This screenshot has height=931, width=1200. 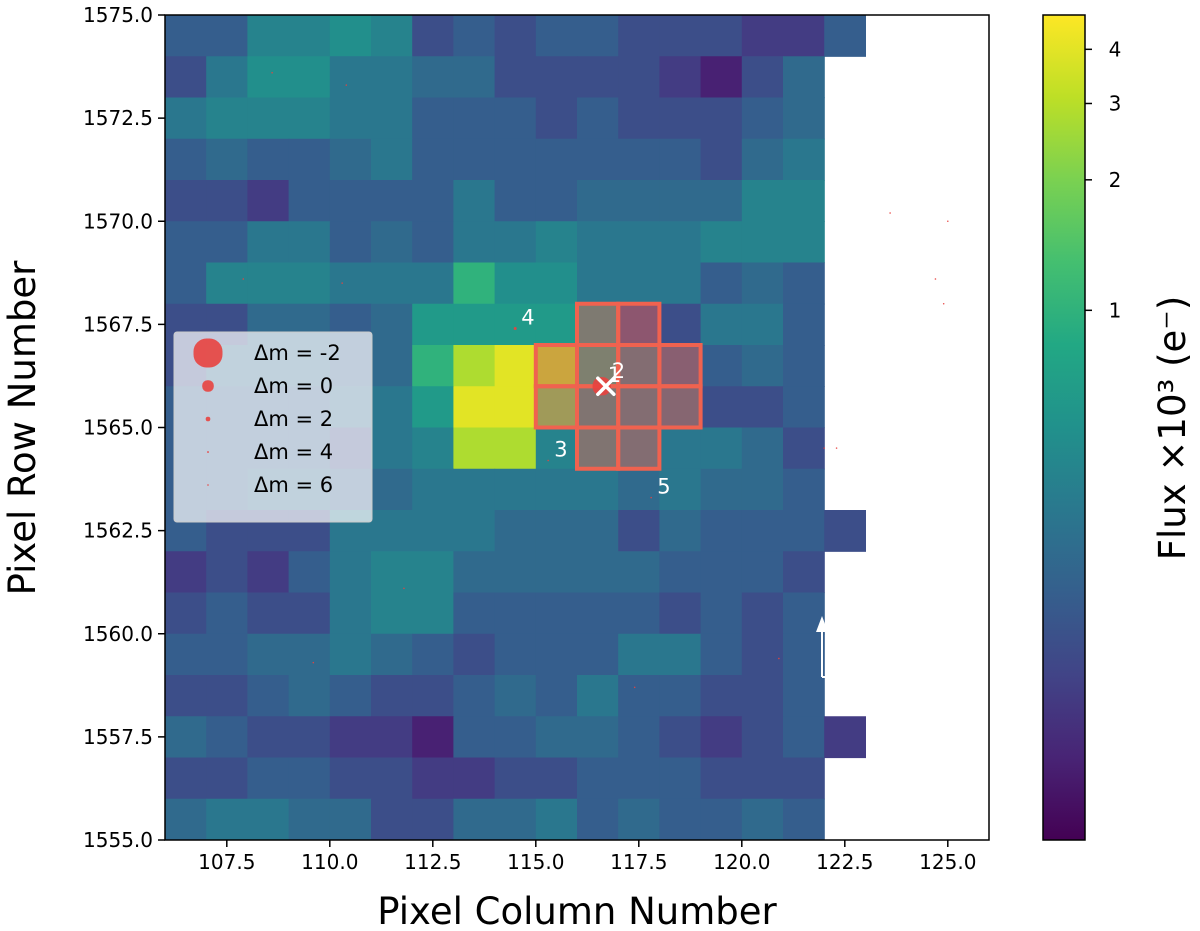 I want to click on y-tick-label: 1570.0, so click(x=118, y=221).